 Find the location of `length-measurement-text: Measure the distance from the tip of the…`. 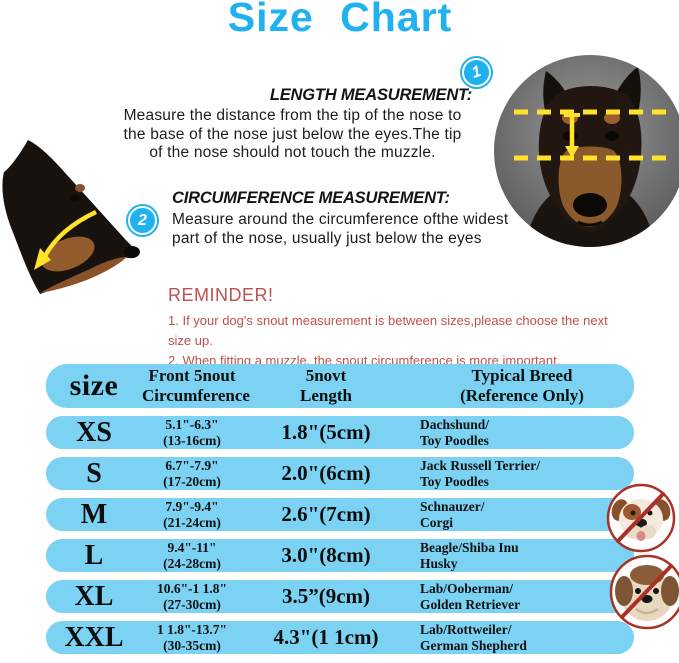

length-measurement-text: Measure the distance from the tip of the… is located at coordinates (292, 134).